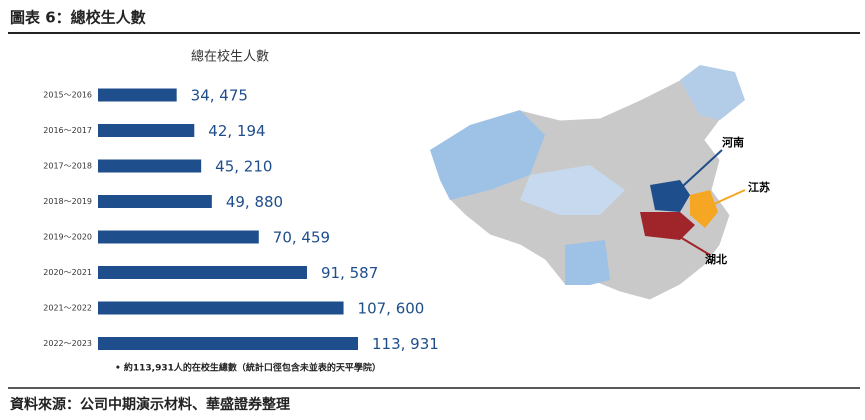  Describe the element at coordinates (301, 238) in the screenshot. I see `value-label: 70, 459` at that location.